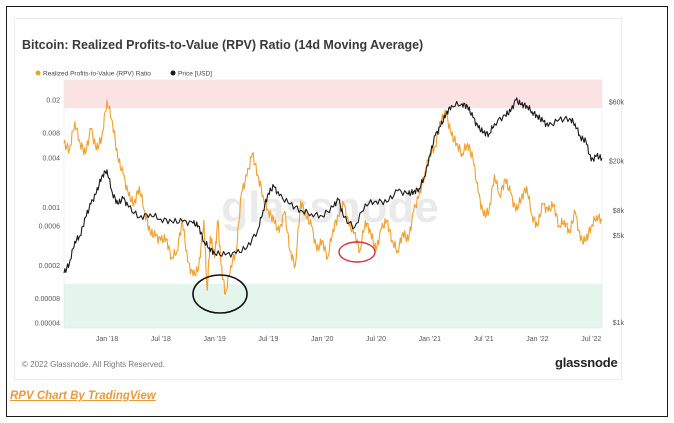  Describe the element at coordinates (107, 339) in the screenshot. I see `x-axis-tick-label: Jan '18` at that location.